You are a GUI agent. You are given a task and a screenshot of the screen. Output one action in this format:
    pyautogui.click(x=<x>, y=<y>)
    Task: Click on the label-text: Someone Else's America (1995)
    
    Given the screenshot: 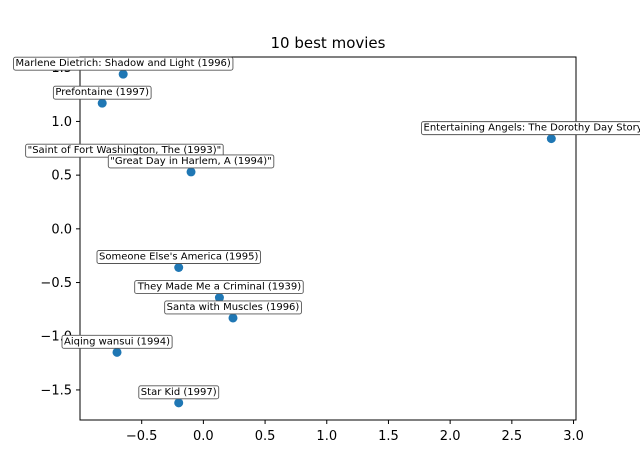 What is the action you would take?
    pyautogui.click(x=179, y=256)
    